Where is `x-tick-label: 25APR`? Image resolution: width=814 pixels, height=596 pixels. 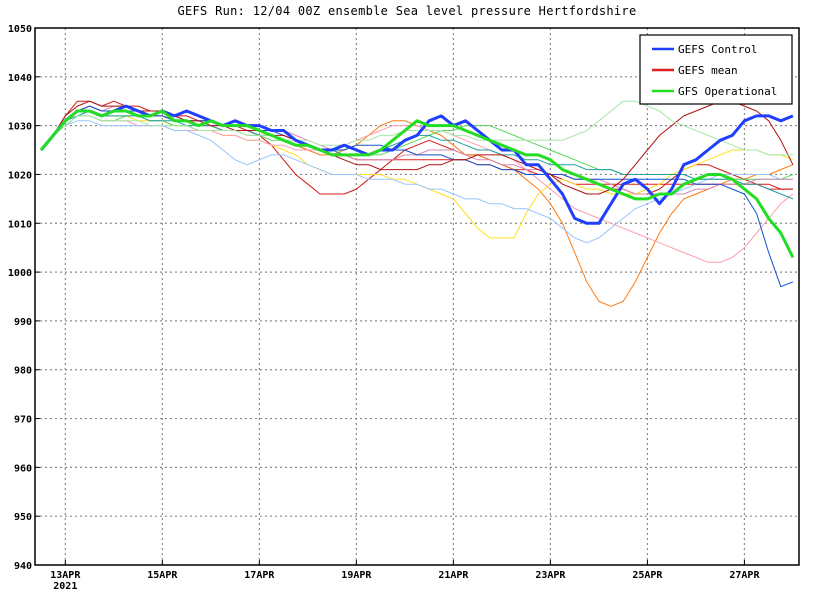
x-tick-label: 25APR is located at coordinates (647, 575).